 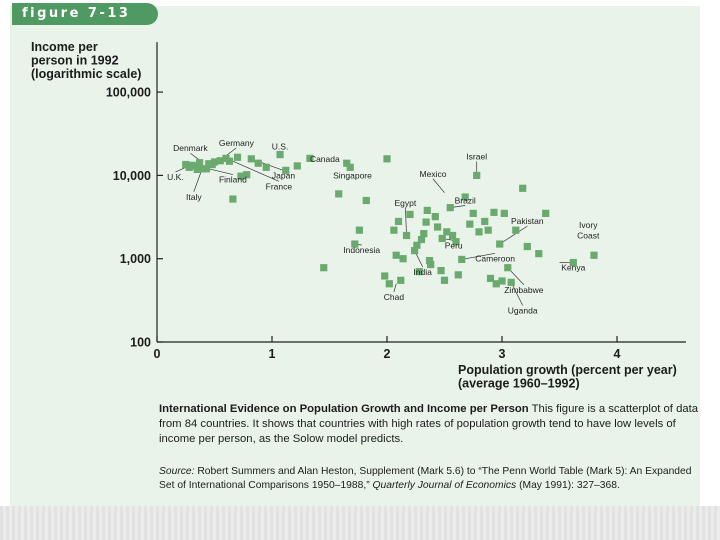 I want to click on country-label: Coast, so click(x=588, y=235).